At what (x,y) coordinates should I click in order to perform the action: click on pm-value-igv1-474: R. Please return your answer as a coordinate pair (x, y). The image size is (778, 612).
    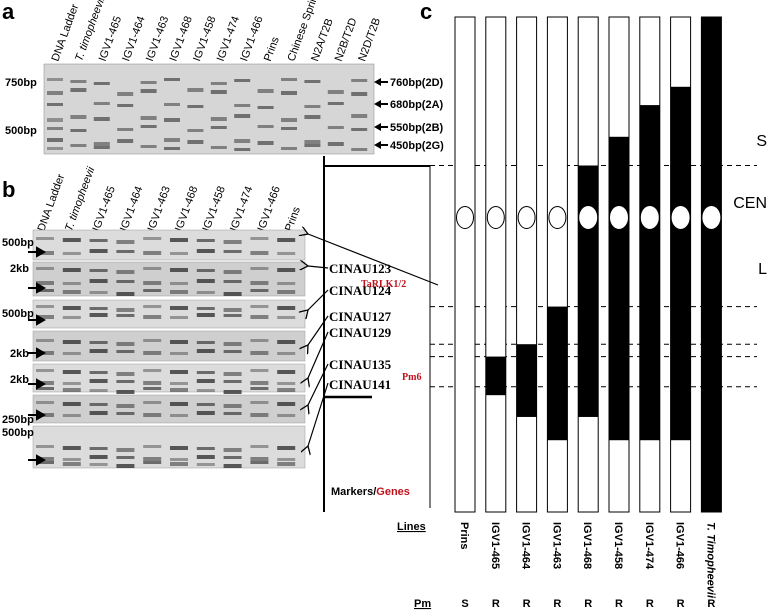
    Looking at the image, I should click on (650, 604).